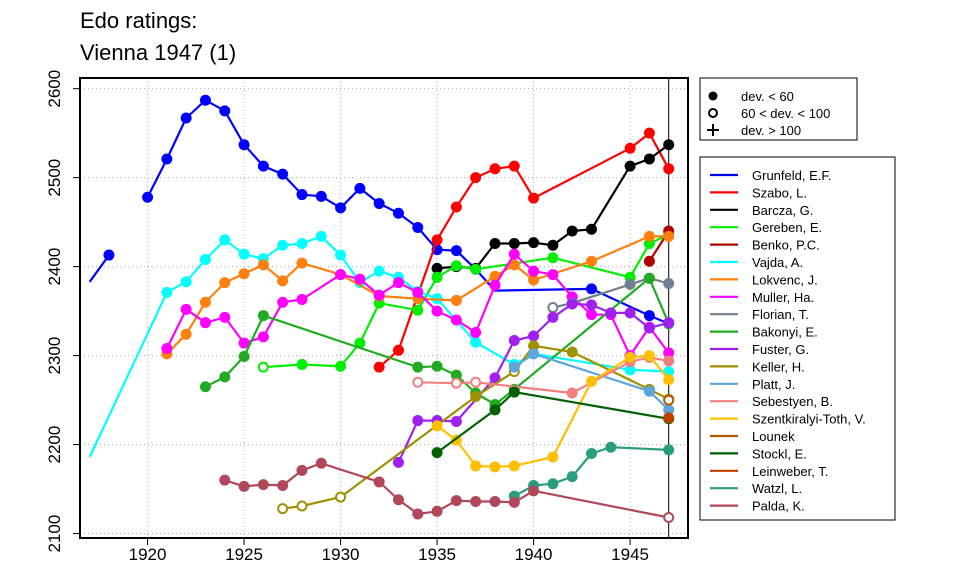 This screenshot has height=576, width=960. Describe the element at coordinates (778, 506) in the screenshot. I see `series-legend-label: Palda, K.` at that location.